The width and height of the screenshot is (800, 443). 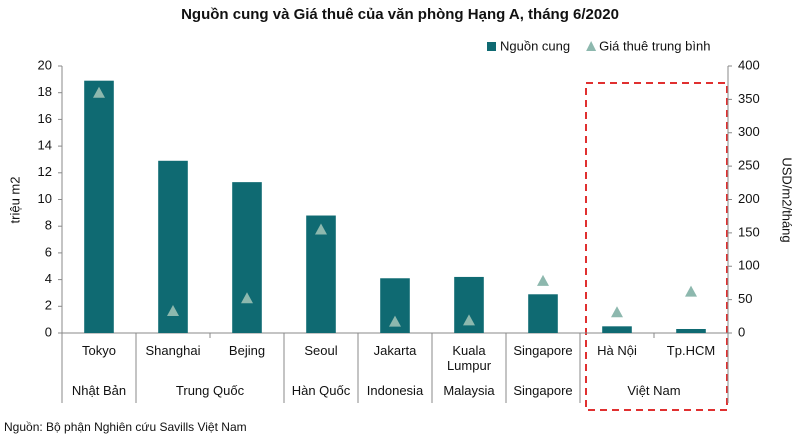 I want to click on y-tick-label: 8, so click(x=48, y=225).